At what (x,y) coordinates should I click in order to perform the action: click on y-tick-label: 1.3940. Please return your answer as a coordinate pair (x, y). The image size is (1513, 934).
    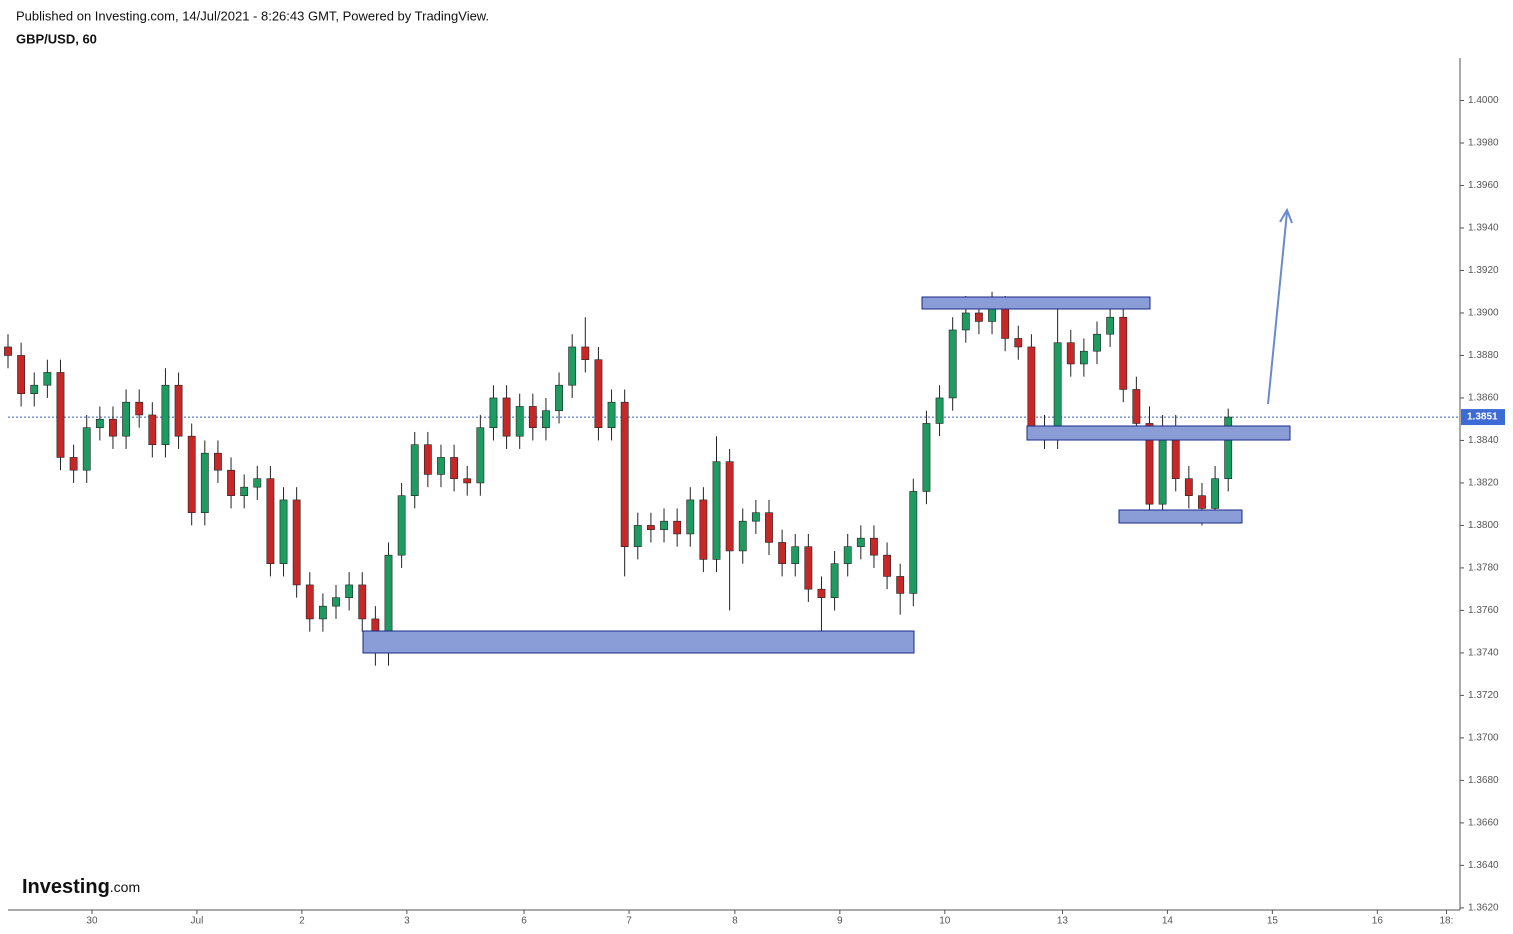
    Looking at the image, I should click on (1483, 228).